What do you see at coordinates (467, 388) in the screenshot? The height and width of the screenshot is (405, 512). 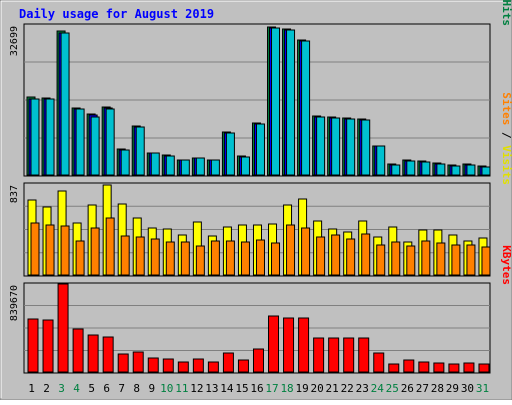 I see `day-label-30: 30` at bounding box center [467, 388].